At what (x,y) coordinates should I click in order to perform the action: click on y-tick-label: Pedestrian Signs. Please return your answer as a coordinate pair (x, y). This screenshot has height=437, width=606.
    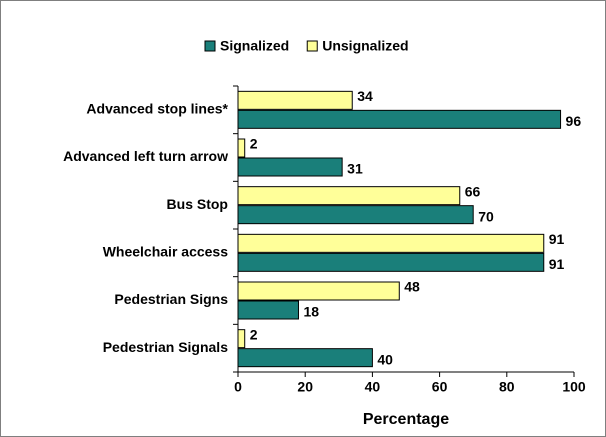
    Looking at the image, I should click on (171, 299).